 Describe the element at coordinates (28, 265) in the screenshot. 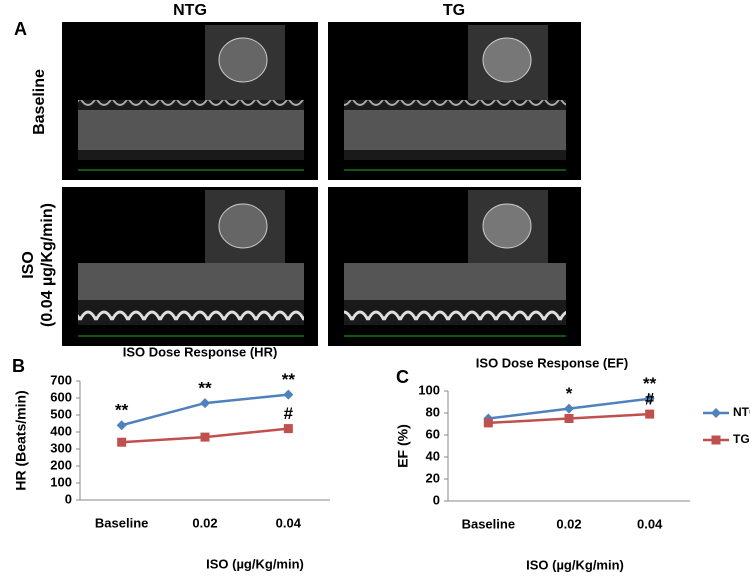

I see `row-label: ISO` at that location.